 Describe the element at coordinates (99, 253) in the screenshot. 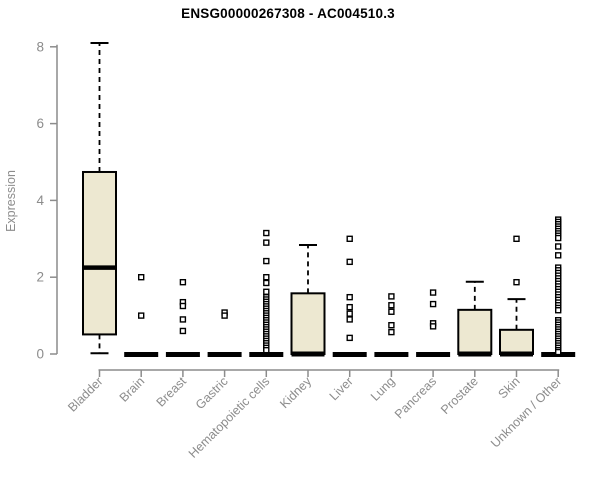

I see `box-bladder` at that location.